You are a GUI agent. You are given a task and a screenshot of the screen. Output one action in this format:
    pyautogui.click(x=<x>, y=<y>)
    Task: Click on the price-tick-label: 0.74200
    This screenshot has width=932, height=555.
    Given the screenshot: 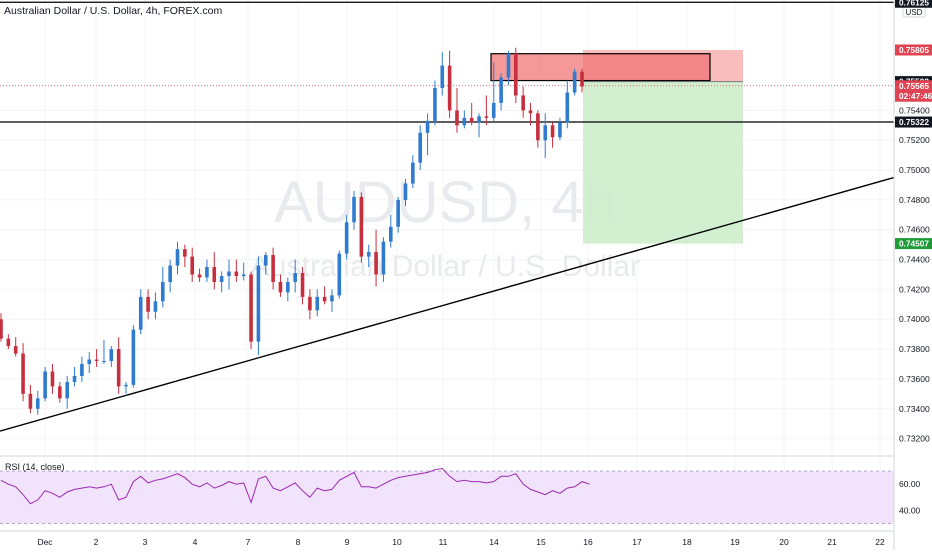 What is the action you would take?
    pyautogui.click(x=914, y=289)
    